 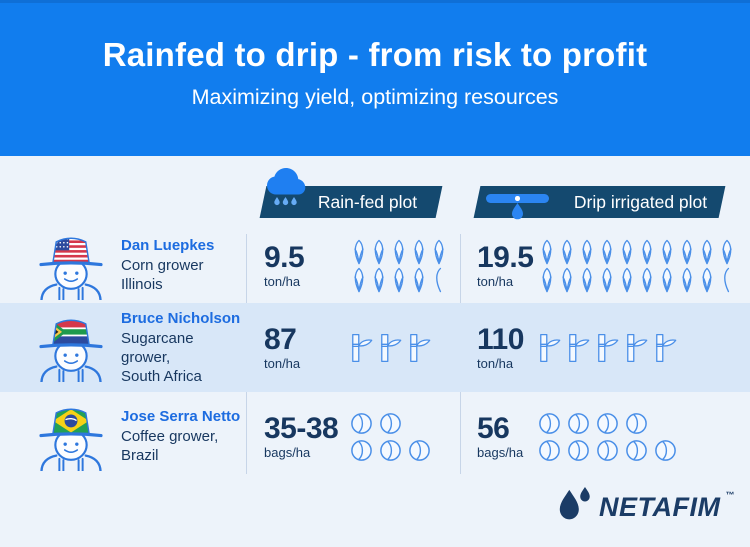 What do you see at coordinates (307, 347) in the screenshot?
I see `value-block: 87 ton/ha` at bounding box center [307, 347].